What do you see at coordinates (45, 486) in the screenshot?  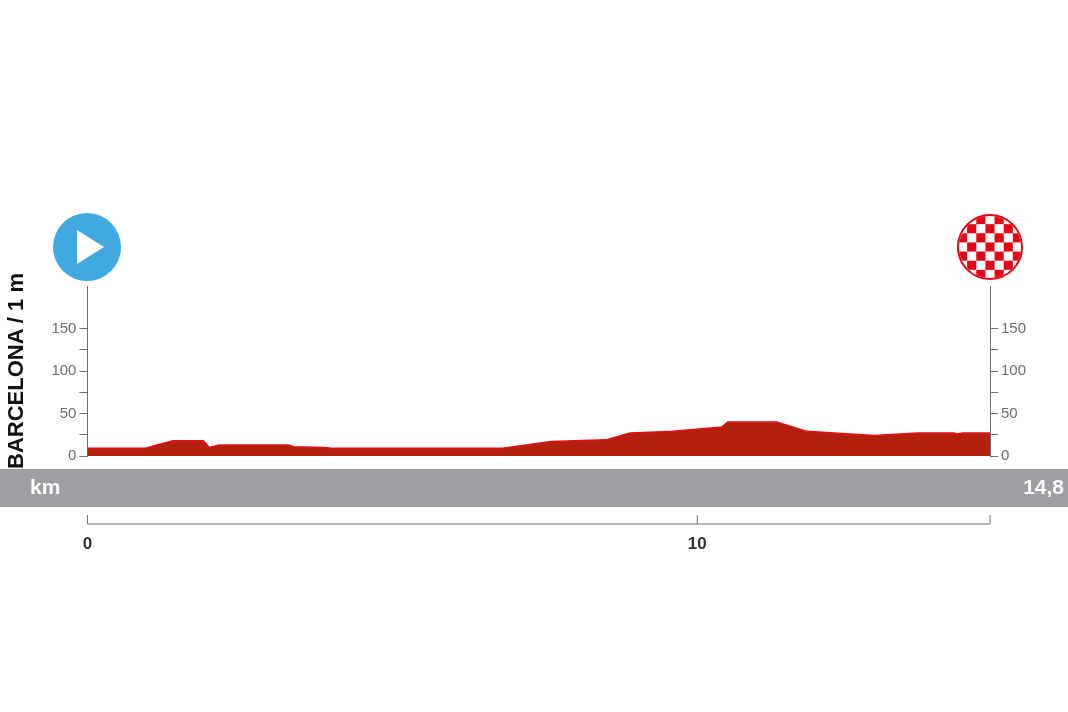 I see `x-axis-title: km` at bounding box center [45, 486].